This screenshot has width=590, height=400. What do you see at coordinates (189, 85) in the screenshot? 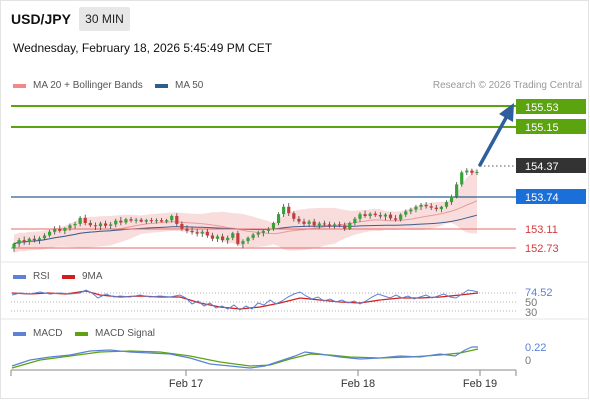
I see `legend-ma50-label: MA 50` at bounding box center [189, 85].